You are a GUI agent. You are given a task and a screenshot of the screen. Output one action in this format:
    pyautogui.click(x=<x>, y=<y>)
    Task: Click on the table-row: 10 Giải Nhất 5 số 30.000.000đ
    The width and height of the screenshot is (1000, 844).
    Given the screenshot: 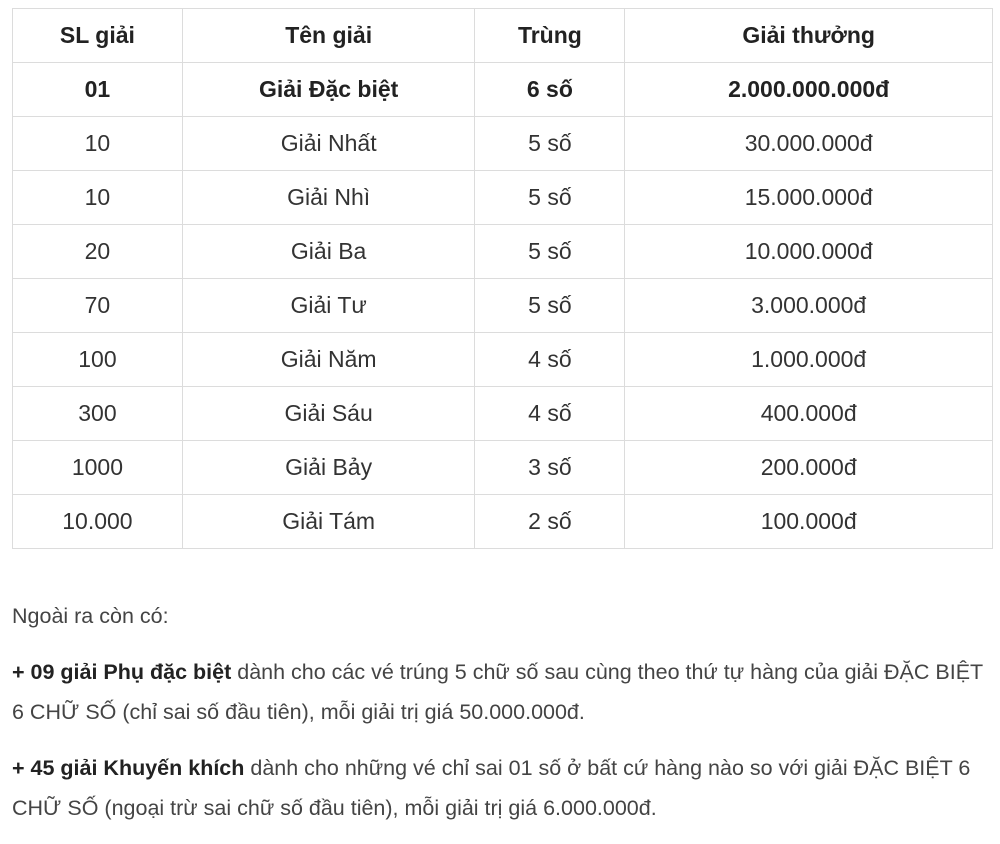 What is the action you would take?
    pyautogui.click(x=502, y=143)
    